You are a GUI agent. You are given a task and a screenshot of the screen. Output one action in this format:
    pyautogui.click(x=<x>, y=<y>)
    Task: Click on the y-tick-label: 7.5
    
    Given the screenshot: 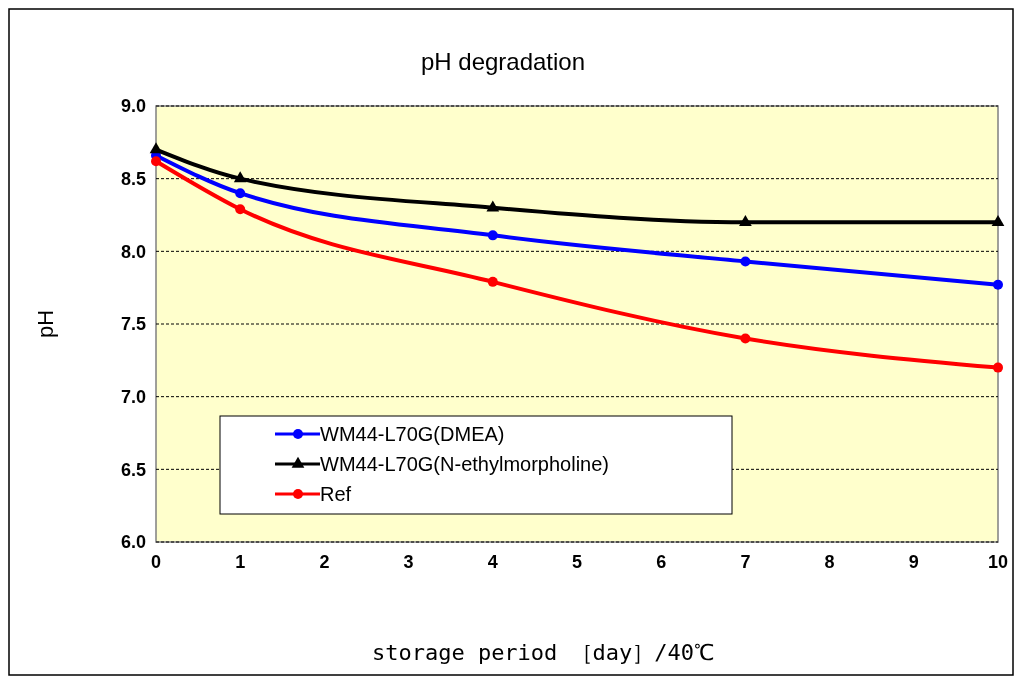 What is the action you would take?
    pyautogui.click(x=133, y=324)
    